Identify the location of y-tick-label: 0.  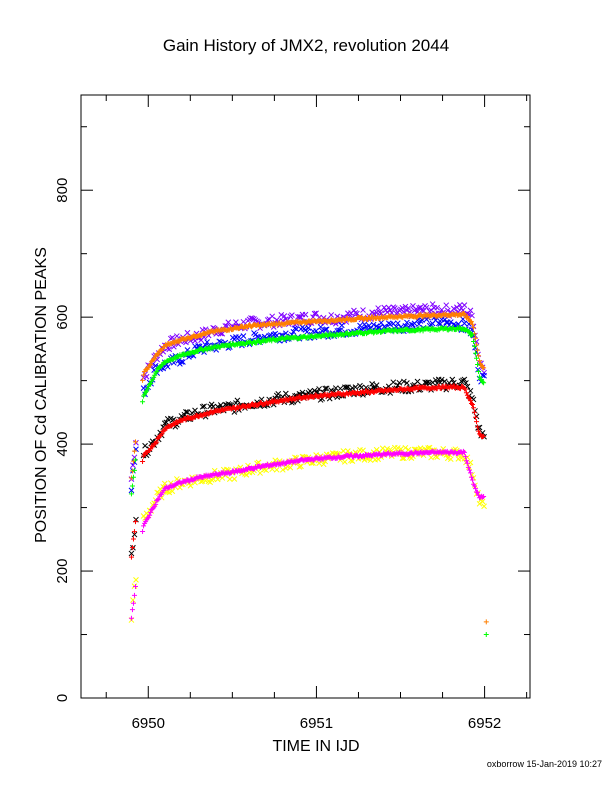
(62, 698).